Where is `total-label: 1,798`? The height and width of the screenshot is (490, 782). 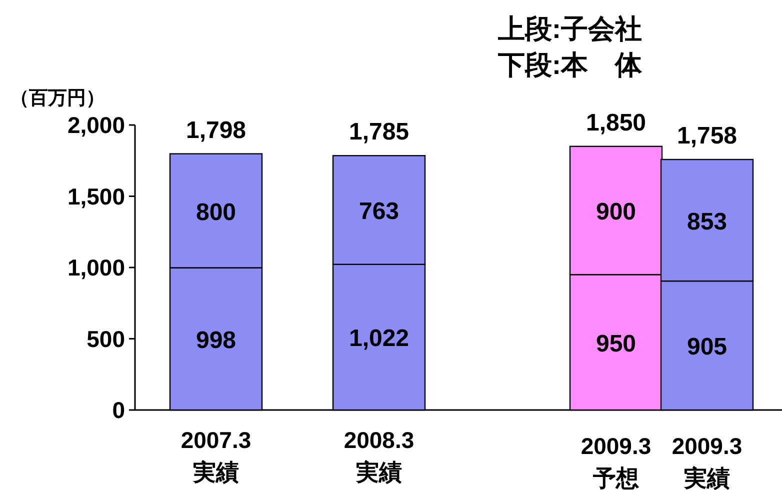
total-label: 1,798 is located at coordinates (216, 130).